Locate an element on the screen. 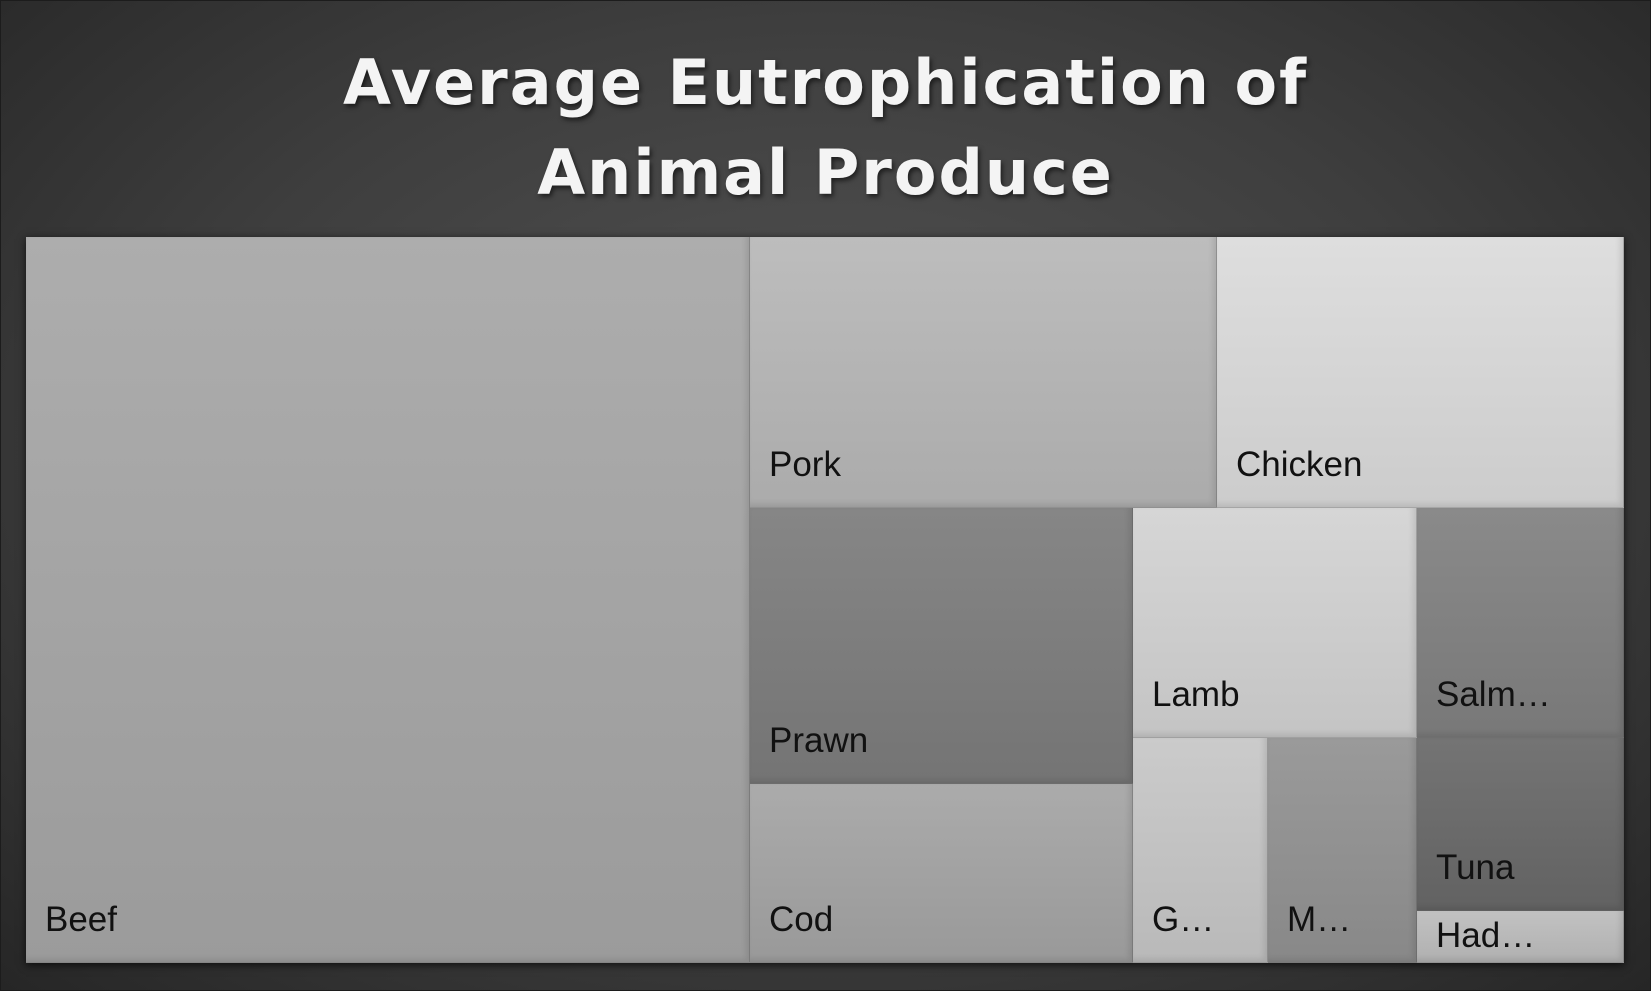  treemap-label-prawn: Prawn is located at coordinates (819, 740).